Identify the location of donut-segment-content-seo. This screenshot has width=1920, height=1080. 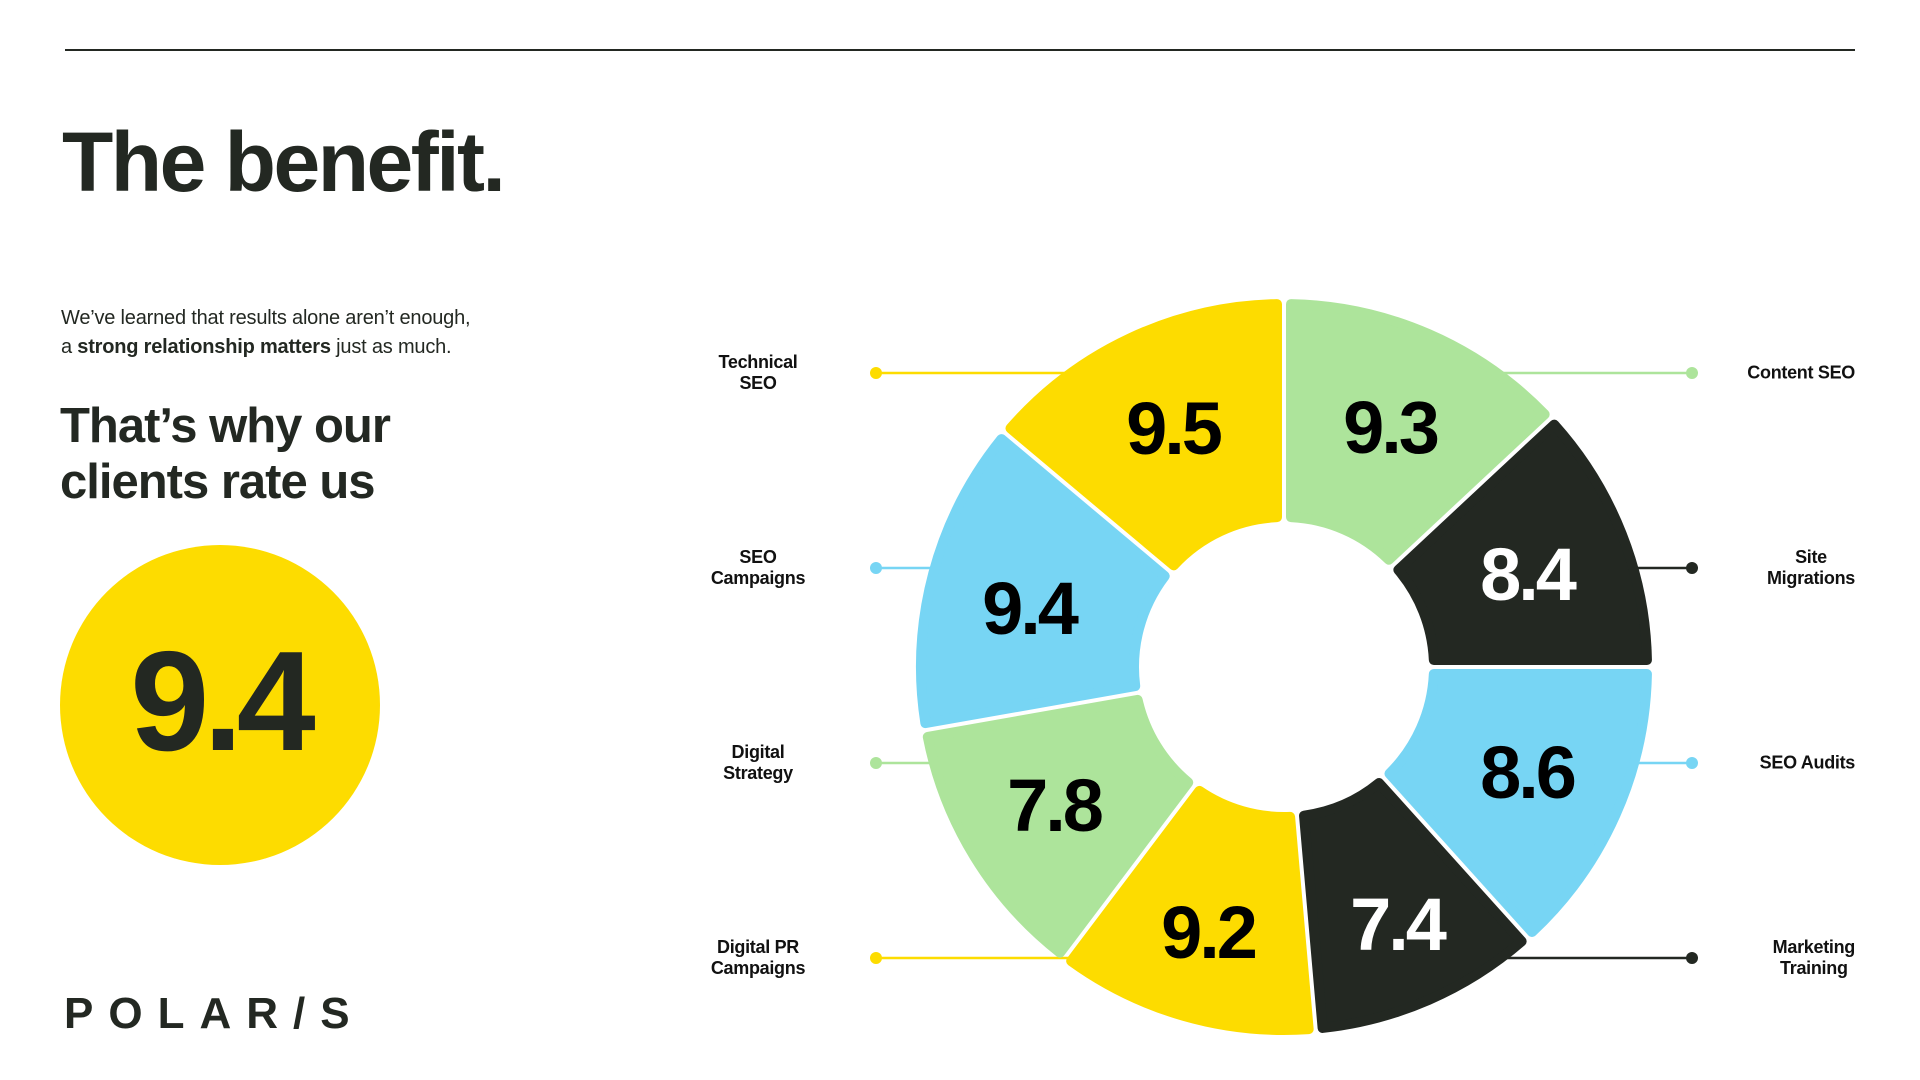
(1418, 432).